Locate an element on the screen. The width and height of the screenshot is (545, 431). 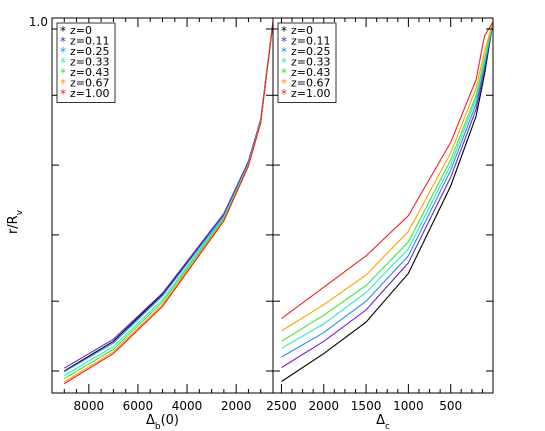
x-axis-label-subscript: b is located at coordinates (158, 426).